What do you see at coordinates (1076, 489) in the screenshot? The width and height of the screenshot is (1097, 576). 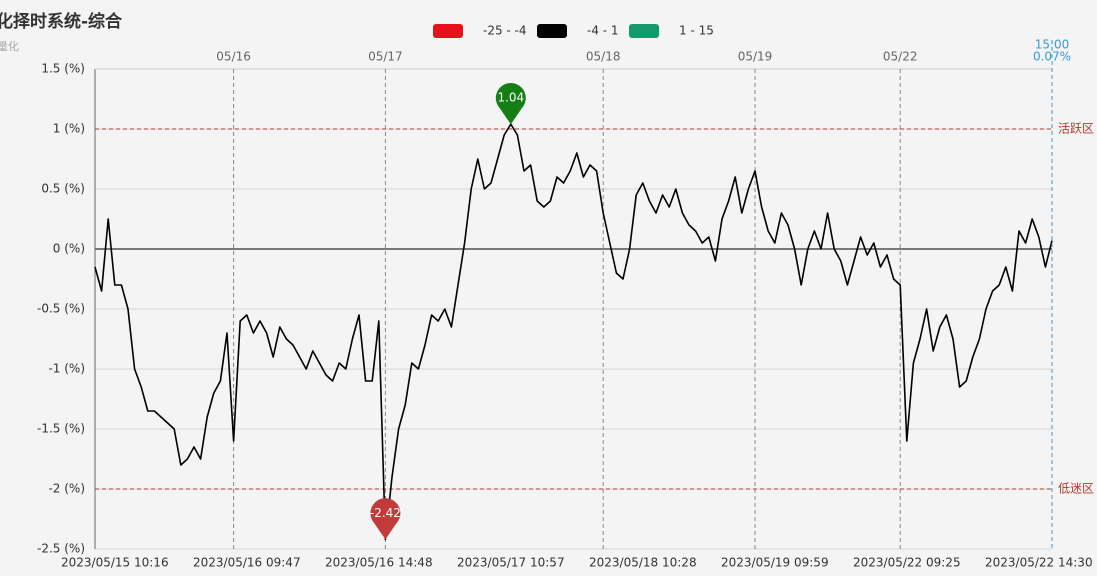 I see `mark-line-label: 低迷区` at bounding box center [1076, 489].